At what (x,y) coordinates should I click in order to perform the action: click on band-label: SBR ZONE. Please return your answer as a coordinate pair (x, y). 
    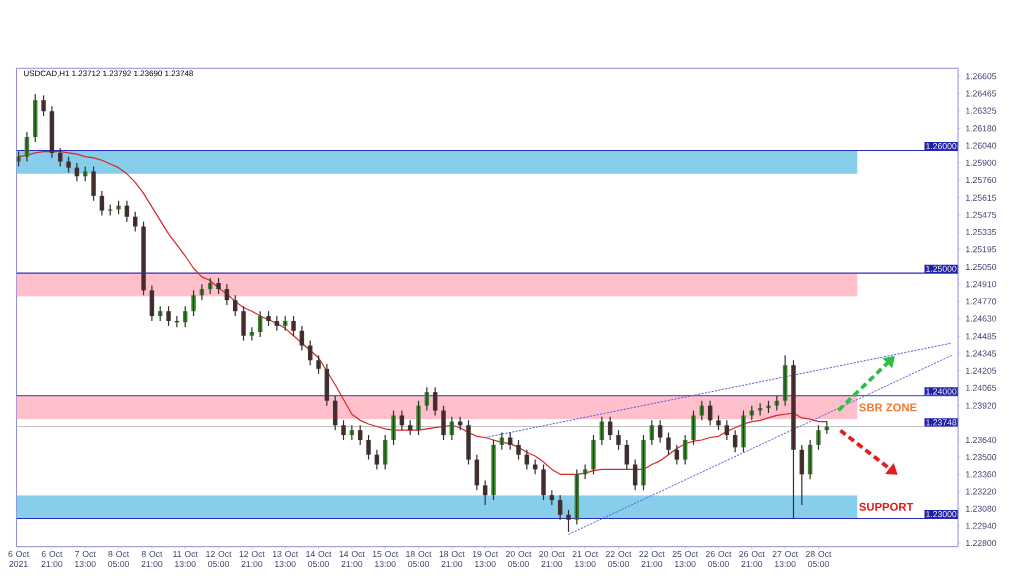
    Looking at the image, I should click on (888, 407).